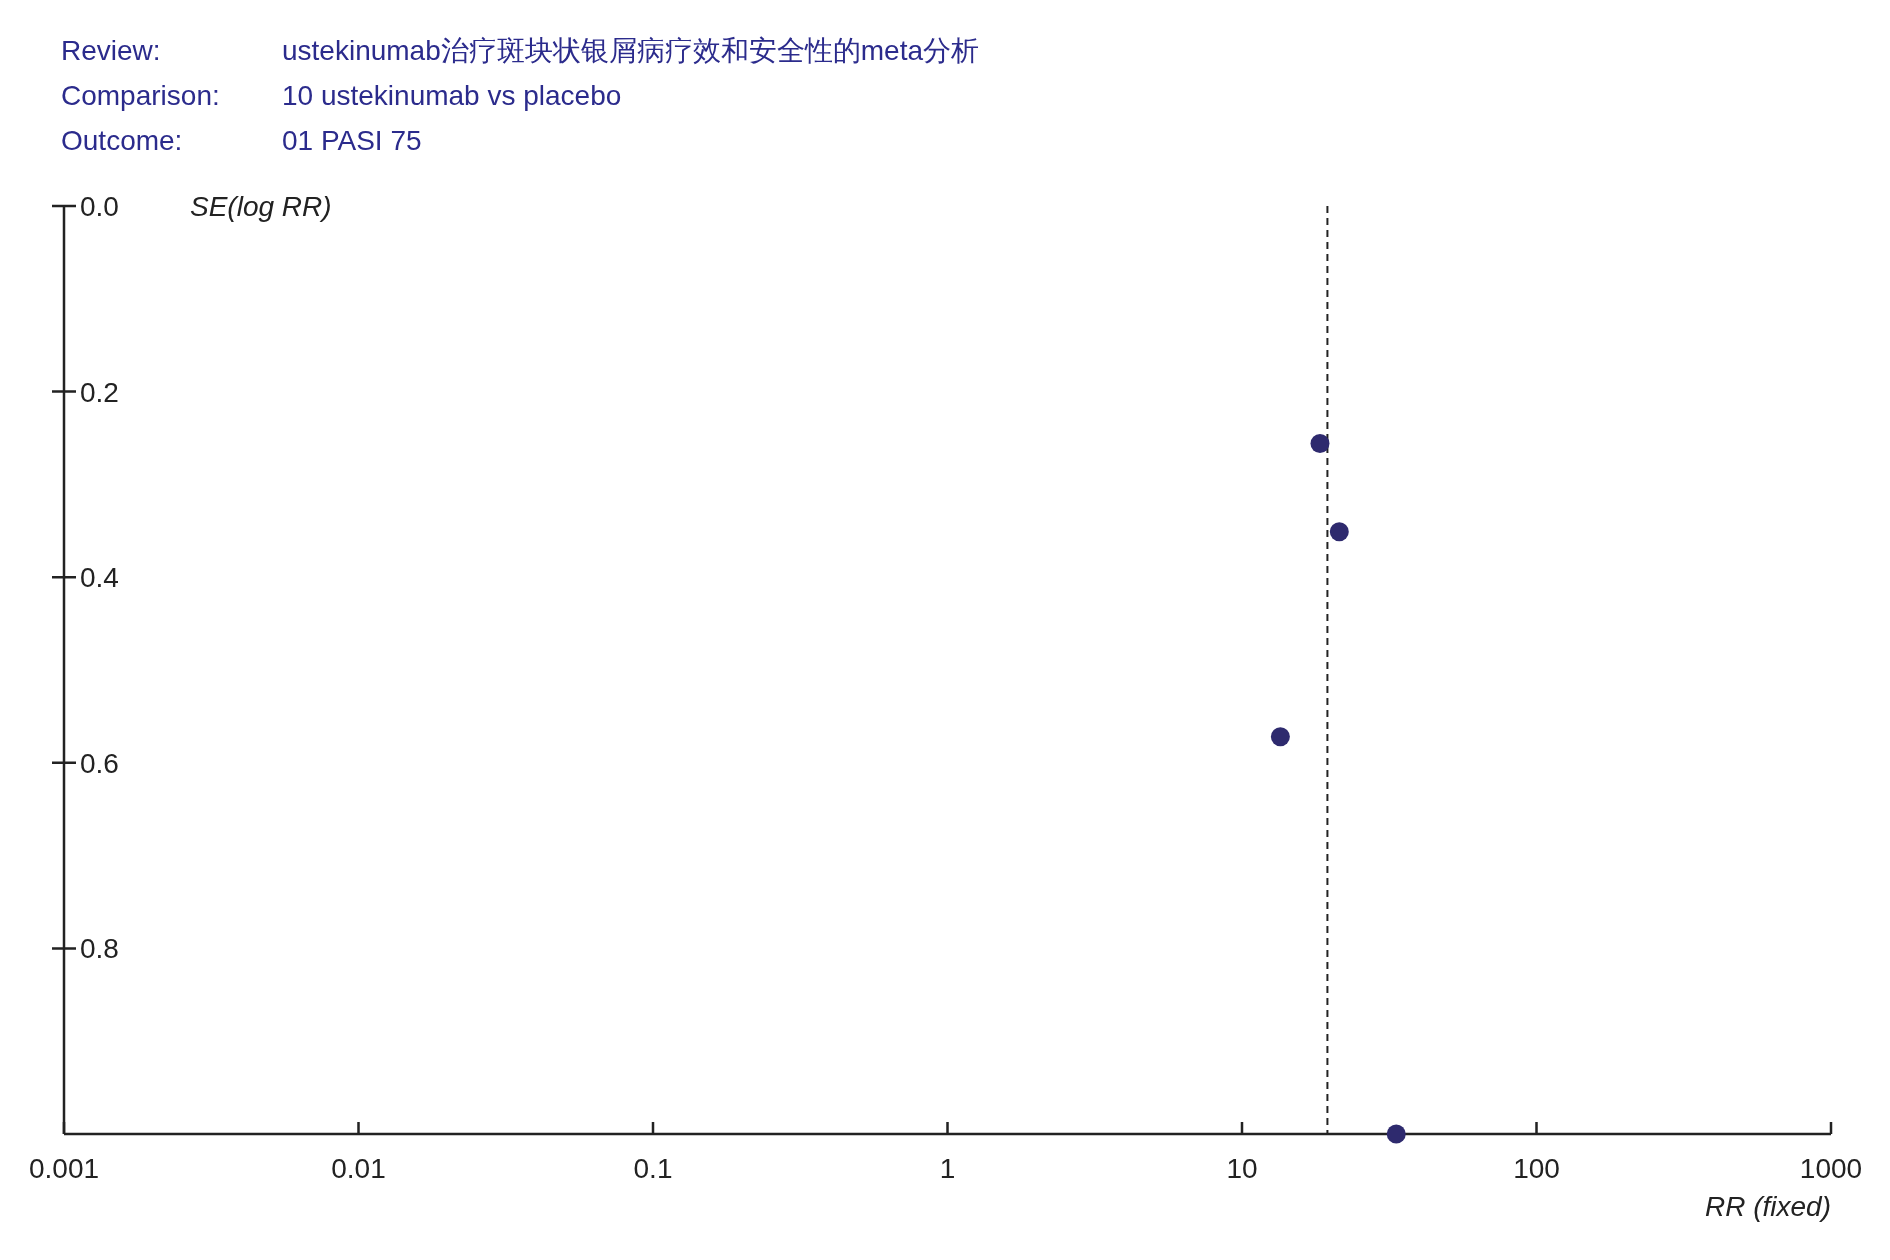 This screenshot has width=1890, height=1260. What do you see at coordinates (99, 392) in the screenshot?
I see `y-tick-label: 0.2` at bounding box center [99, 392].